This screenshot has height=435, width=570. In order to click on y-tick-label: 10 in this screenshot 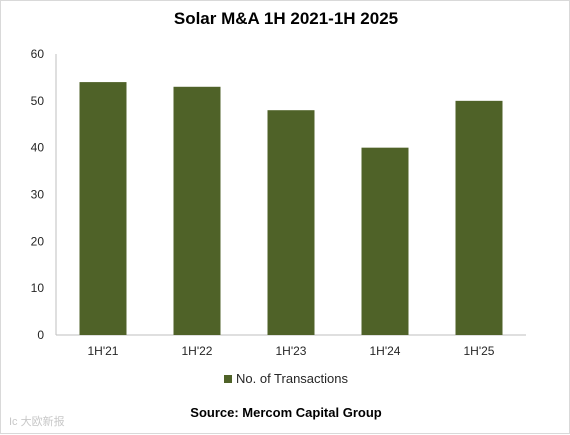, I will do `click(38, 288)`.